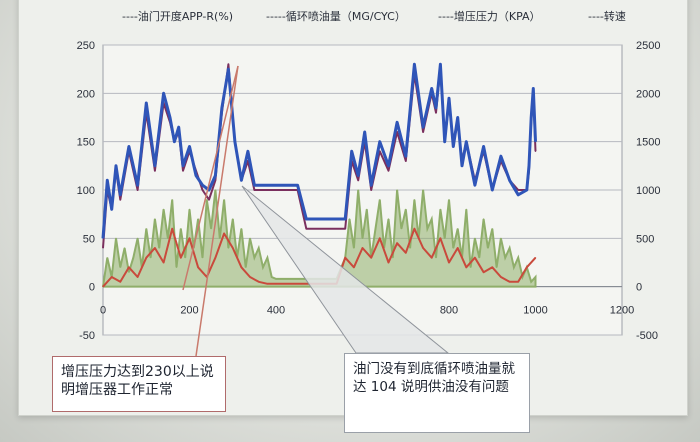 The width and height of the screenshot is (700, 442). What do you see at coordinates (648, 191) in the screenshot?
I see `y2-tick-label: 1000` at bounding box center [648, 191].